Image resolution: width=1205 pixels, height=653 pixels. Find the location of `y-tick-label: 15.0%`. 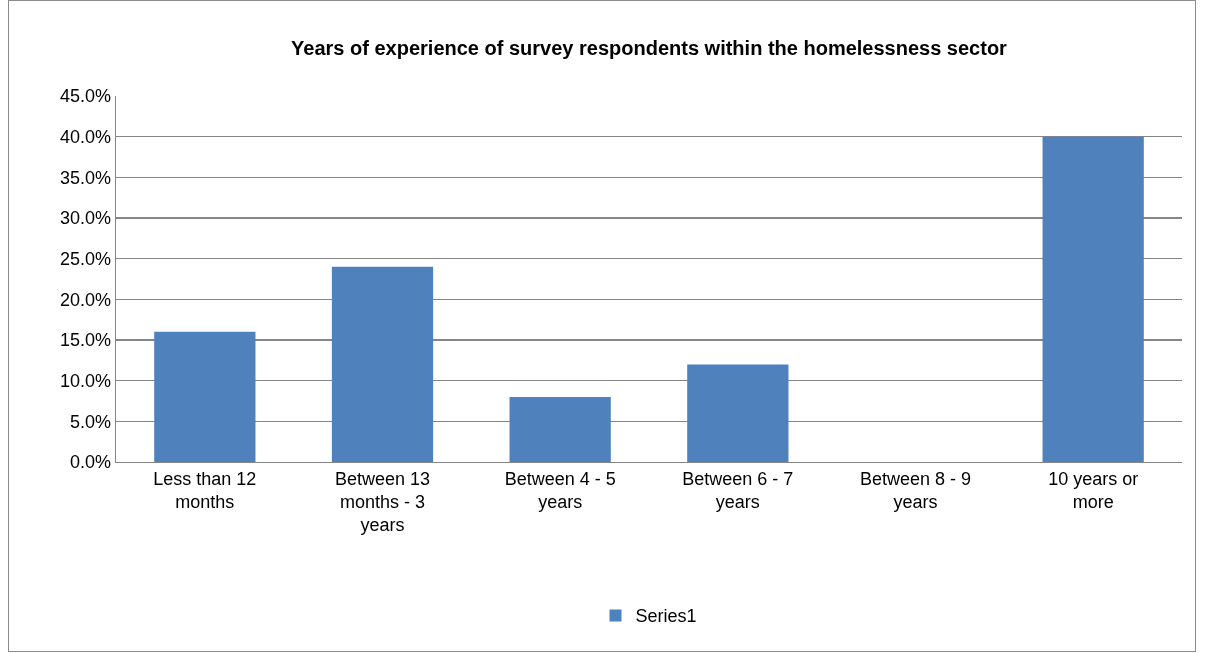

y-tick-label: 15.0% is located at coordinates (86, 340).